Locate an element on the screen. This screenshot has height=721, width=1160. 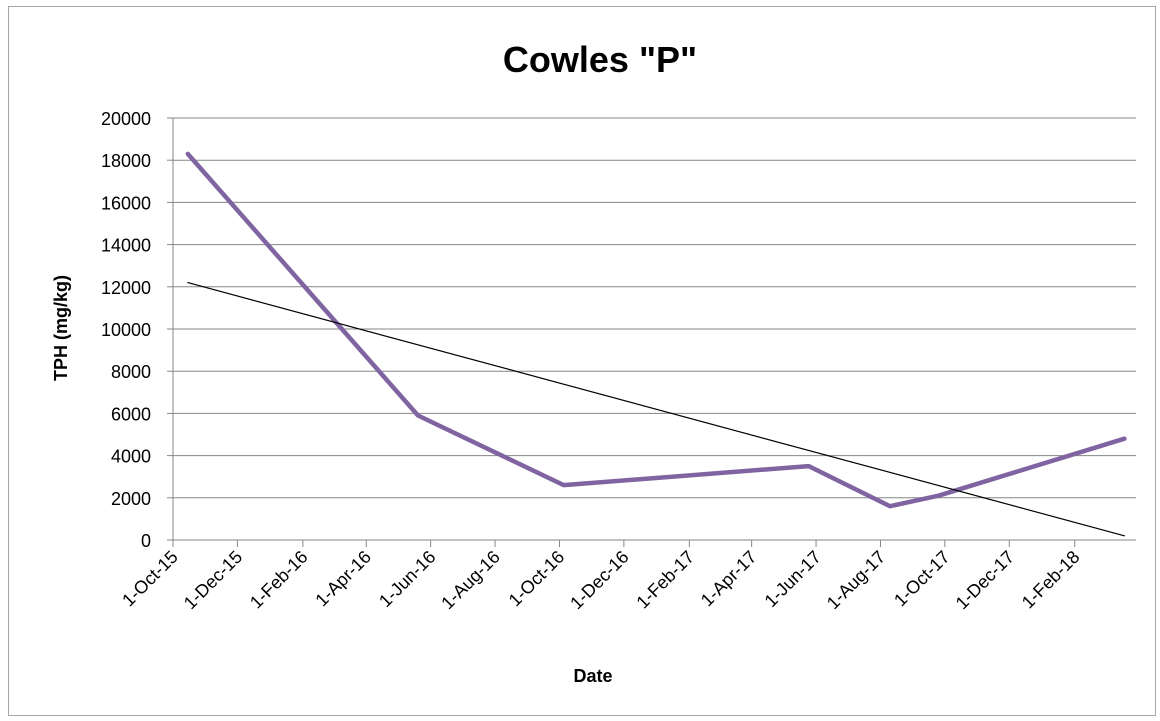
x-tick-label: 1-Feb-17 is located at coordinates (665, 580).